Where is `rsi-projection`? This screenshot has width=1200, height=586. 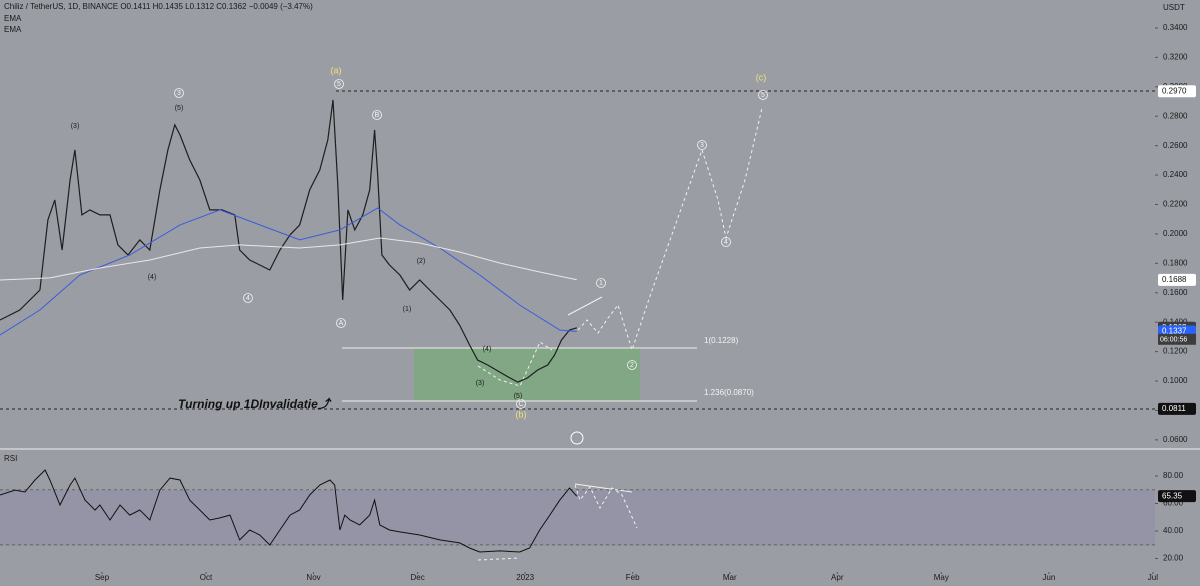
rsi-projection is located at coordinates (606, 506).